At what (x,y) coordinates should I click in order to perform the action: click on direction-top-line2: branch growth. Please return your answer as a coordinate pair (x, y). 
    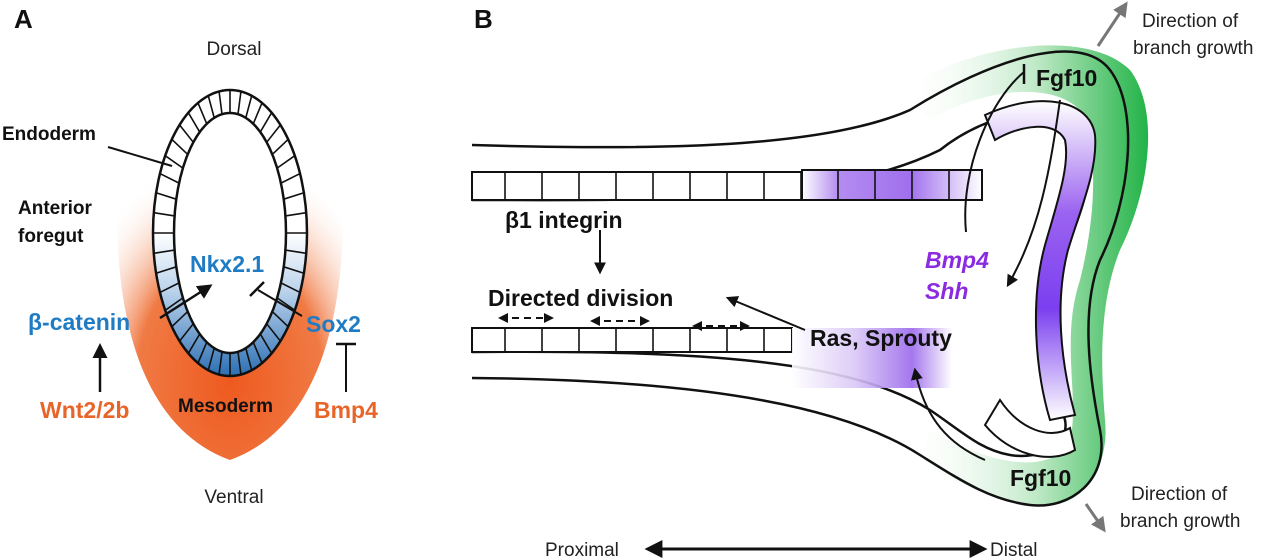
    Looking at the image, I should click on (1193, 48).